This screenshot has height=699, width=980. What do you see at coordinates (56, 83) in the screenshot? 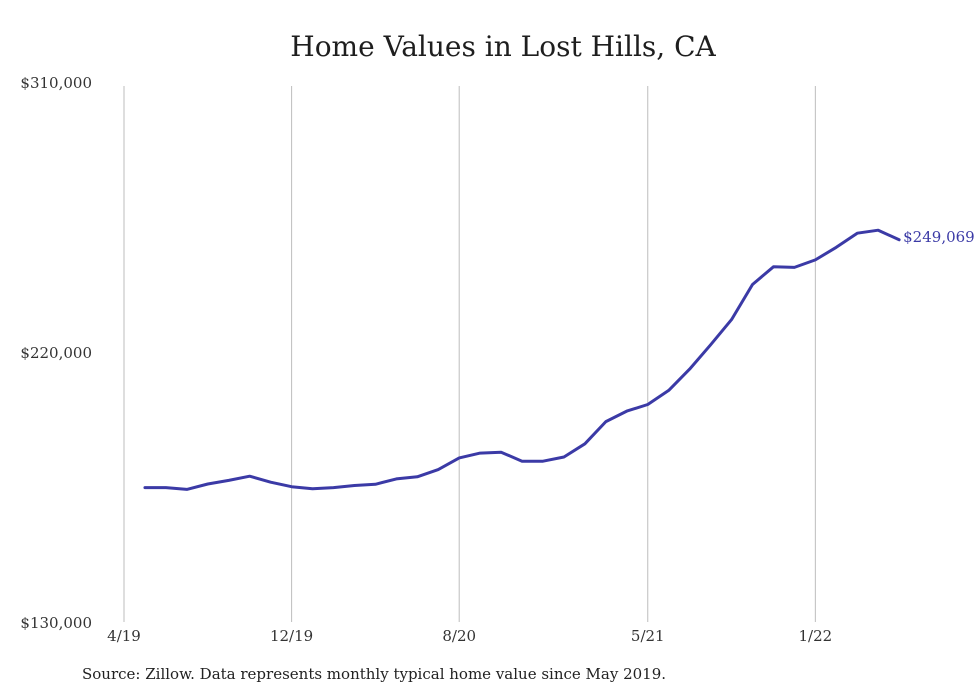
I see `y-tick-label: $310,000` at bounding box center [56, 83].